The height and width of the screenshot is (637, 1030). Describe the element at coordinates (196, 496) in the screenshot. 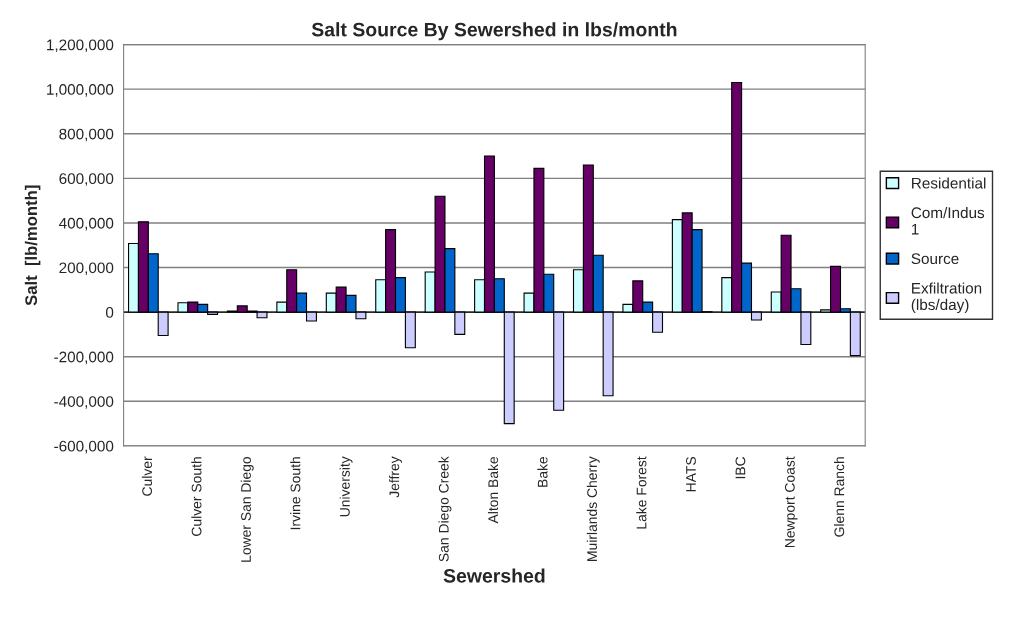

I see `x-tick-label: Culver South` at that location.